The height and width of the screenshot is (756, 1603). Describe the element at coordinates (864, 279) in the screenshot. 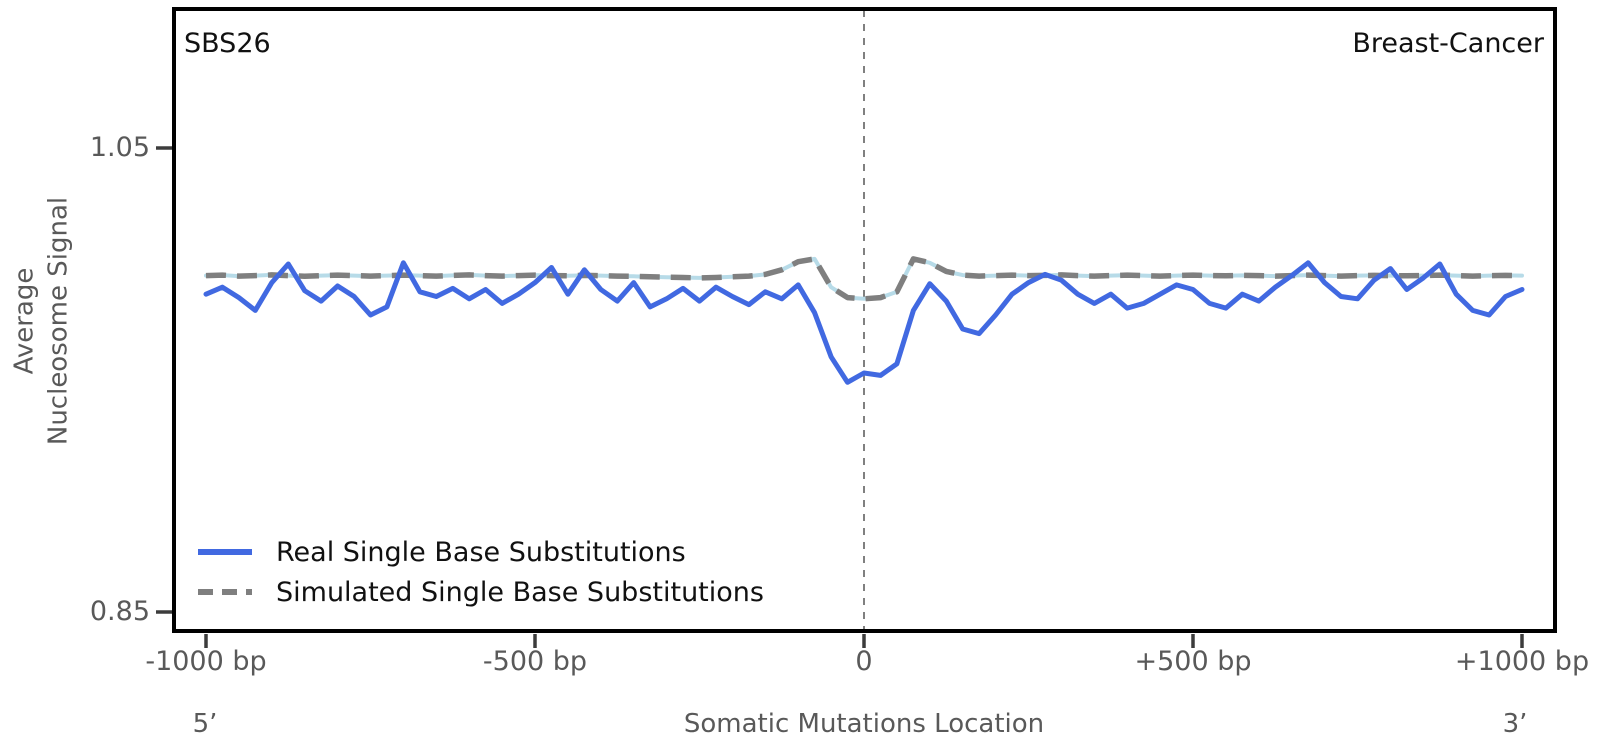

I see `simulated-sbs-line` at that location.